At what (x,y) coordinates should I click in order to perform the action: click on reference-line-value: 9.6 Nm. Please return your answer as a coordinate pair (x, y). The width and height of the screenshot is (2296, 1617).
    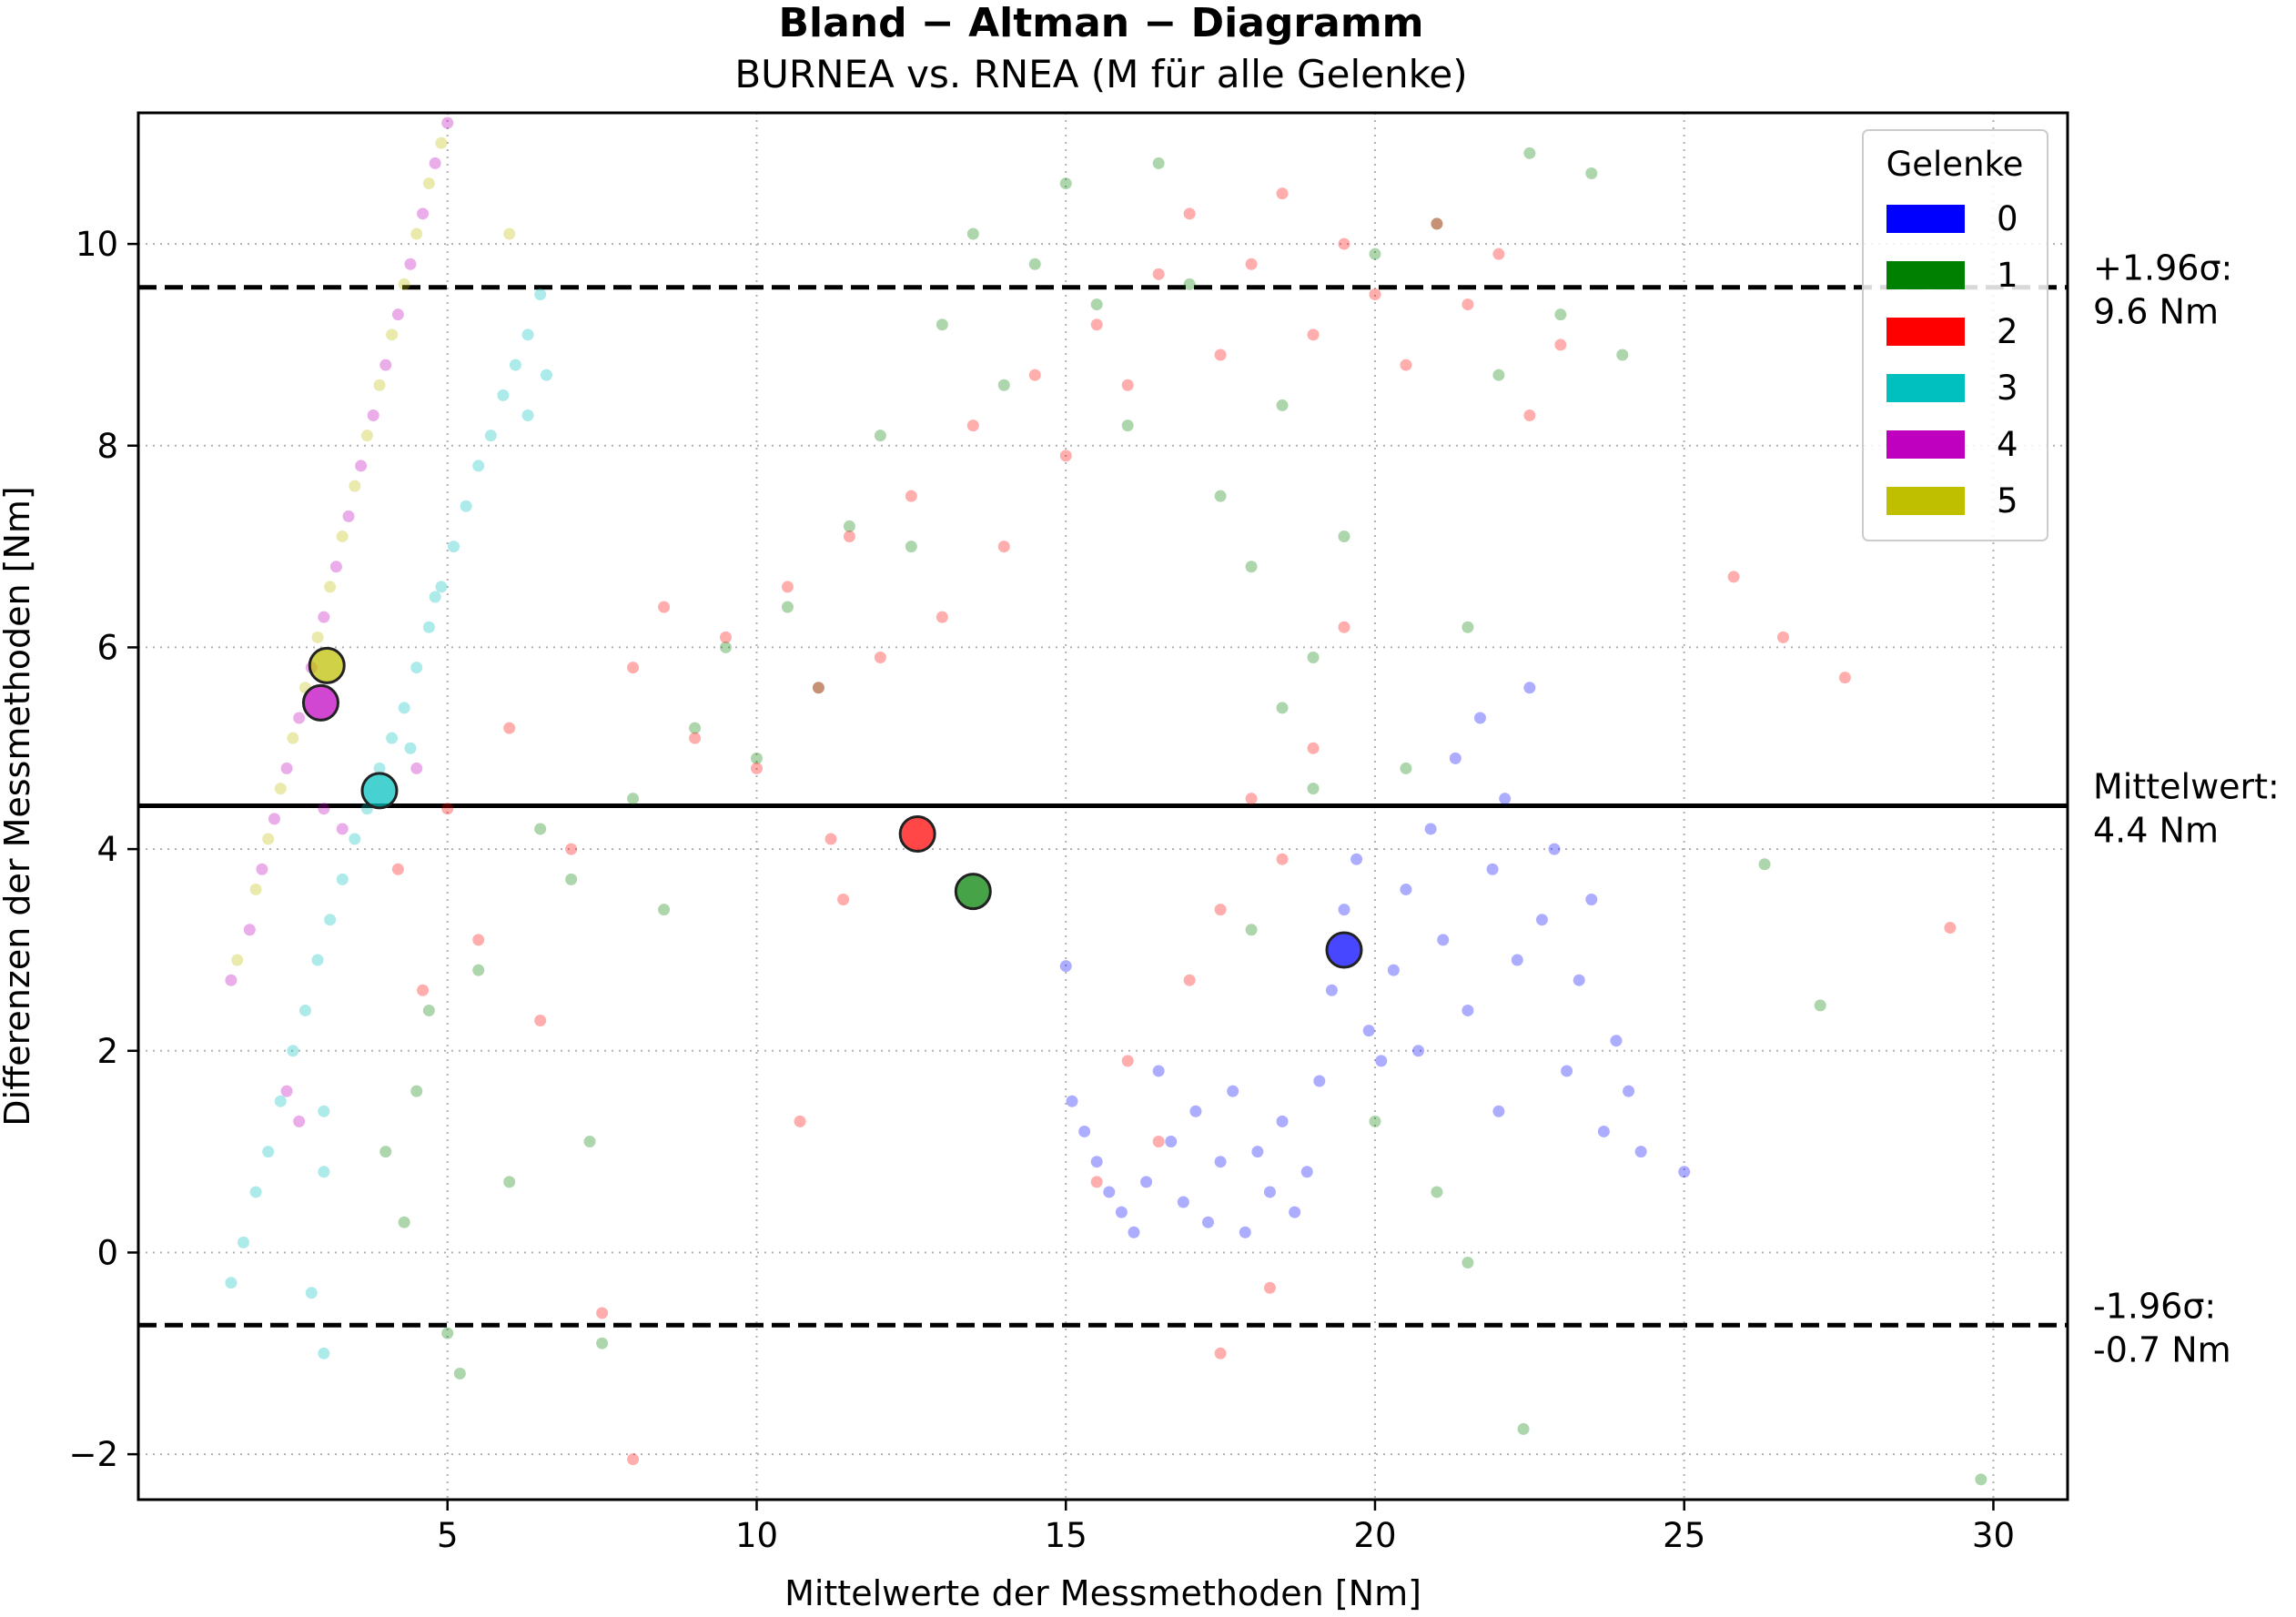
    Looking at the image, I should click on (2156, 312).